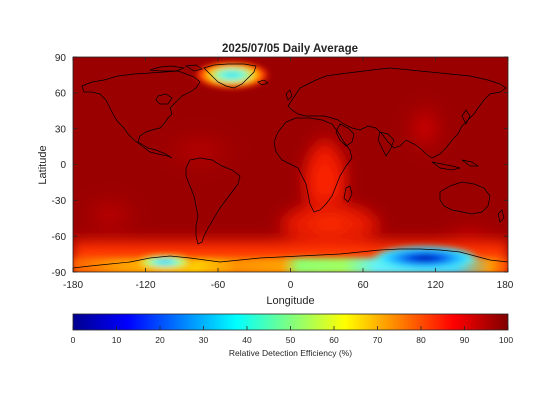 Image resolution: width=560 pixels, height=420 pixels. Describe the element at coordinates (465, 340) in the screenshot. I see `colorbar-tick-label: 90` at that location.